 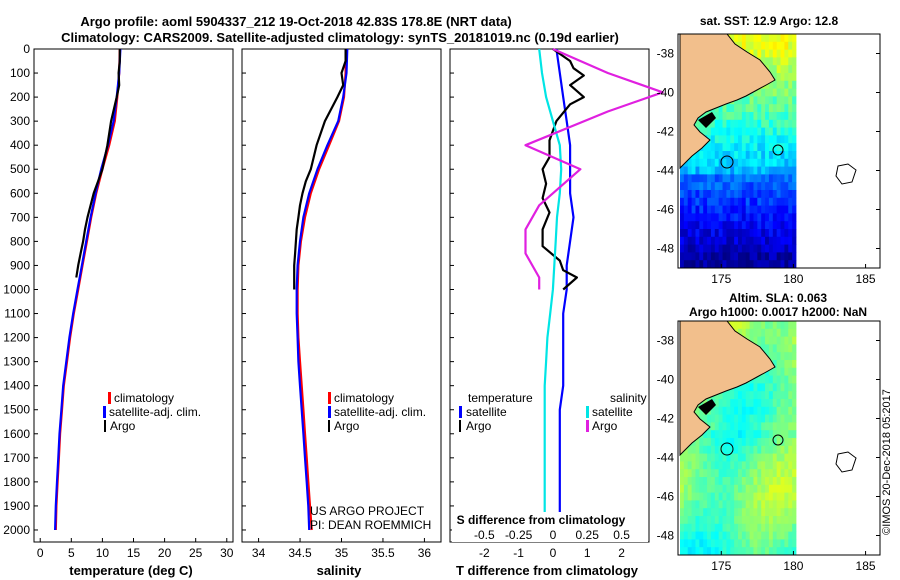 What do you see at coordinates (370, 525) in the screenshot?
I see `credit-pi: PI: DEAN ROEMMICH` at bounding box center [370, 525].